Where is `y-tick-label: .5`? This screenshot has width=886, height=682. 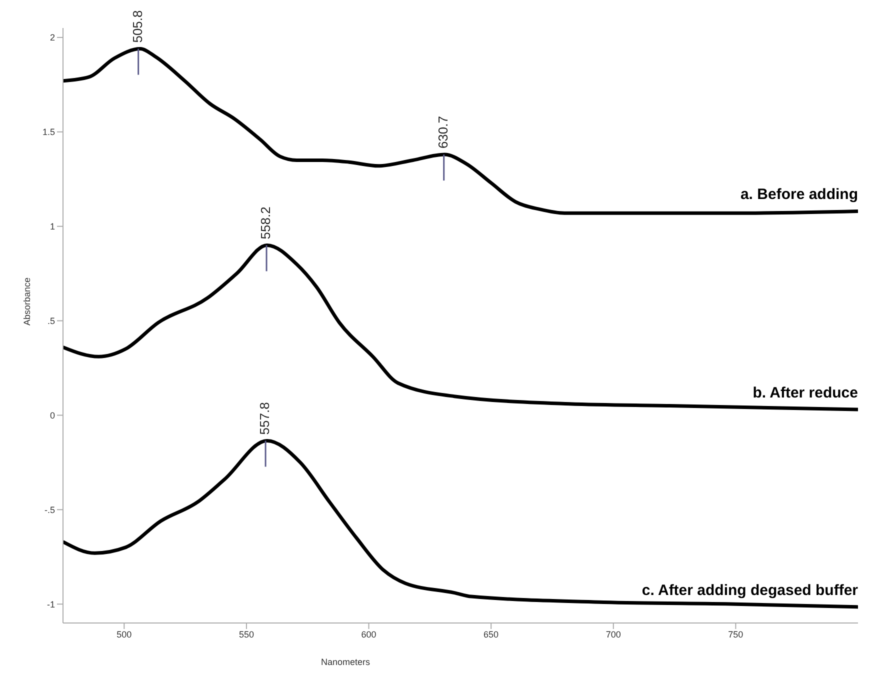 y-tick-label: .5 is located at coordinates (51, 321).